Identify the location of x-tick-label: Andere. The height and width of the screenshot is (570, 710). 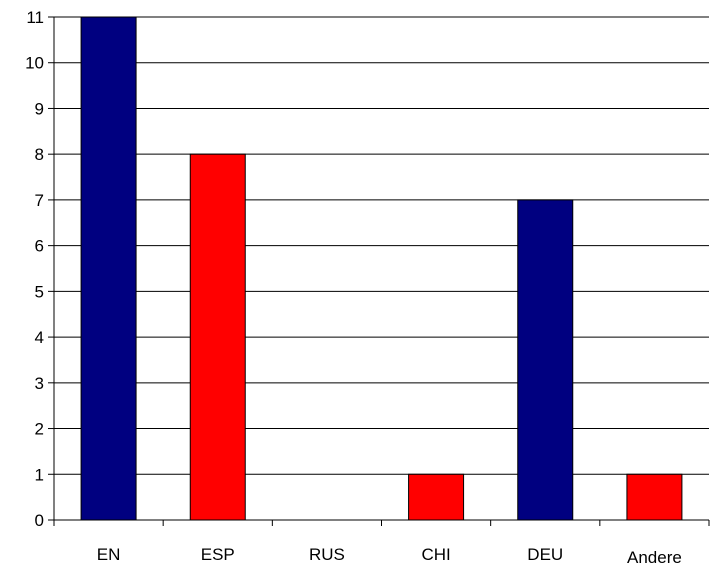
(654, 557).